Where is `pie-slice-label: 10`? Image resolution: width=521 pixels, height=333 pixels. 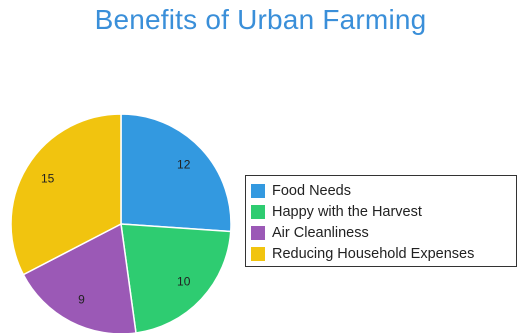
pie-slice-label: 10 is located at coordinates (184, 282).